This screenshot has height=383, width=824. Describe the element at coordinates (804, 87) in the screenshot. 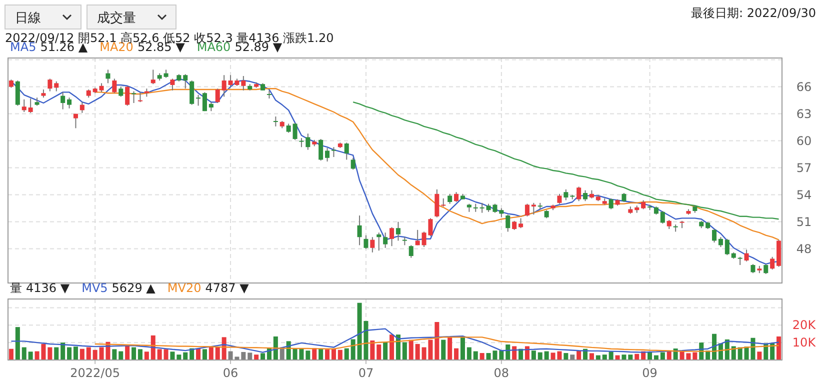

I see `y-tick-label: 66` at that location.